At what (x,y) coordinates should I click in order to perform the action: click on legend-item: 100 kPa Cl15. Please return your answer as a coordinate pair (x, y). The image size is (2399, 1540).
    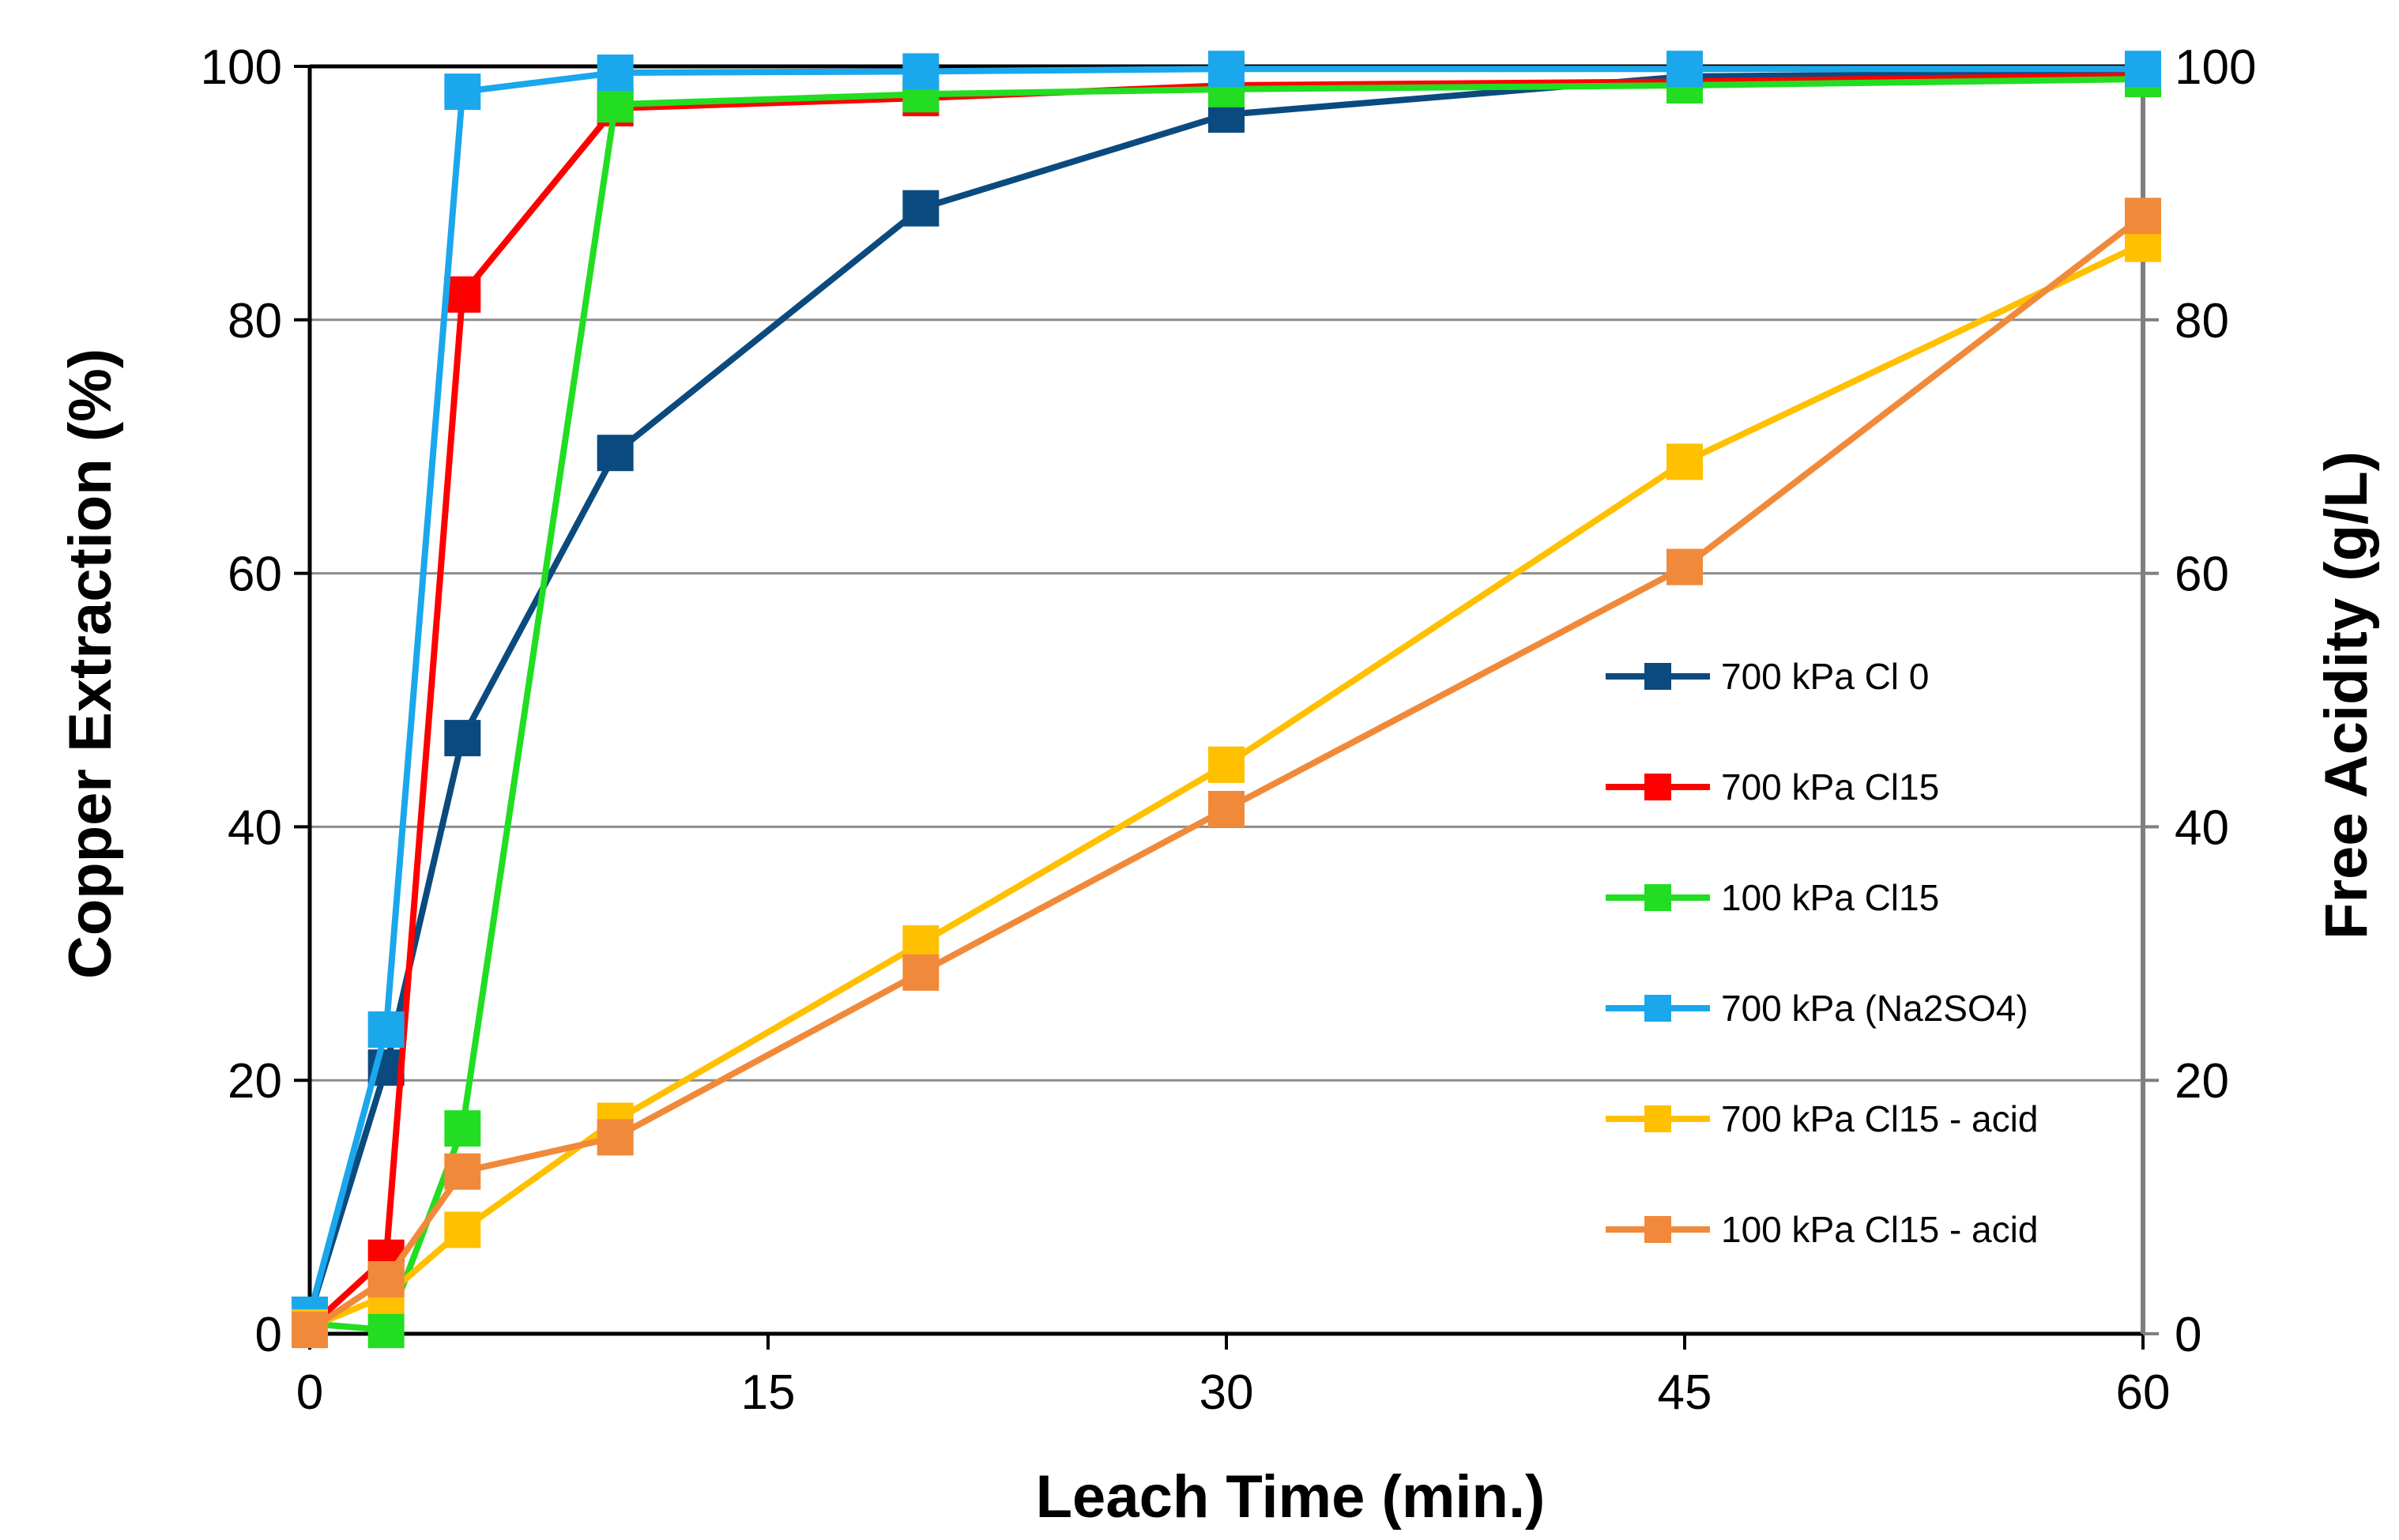
    Looking at the image, I should click on (1773, 897).